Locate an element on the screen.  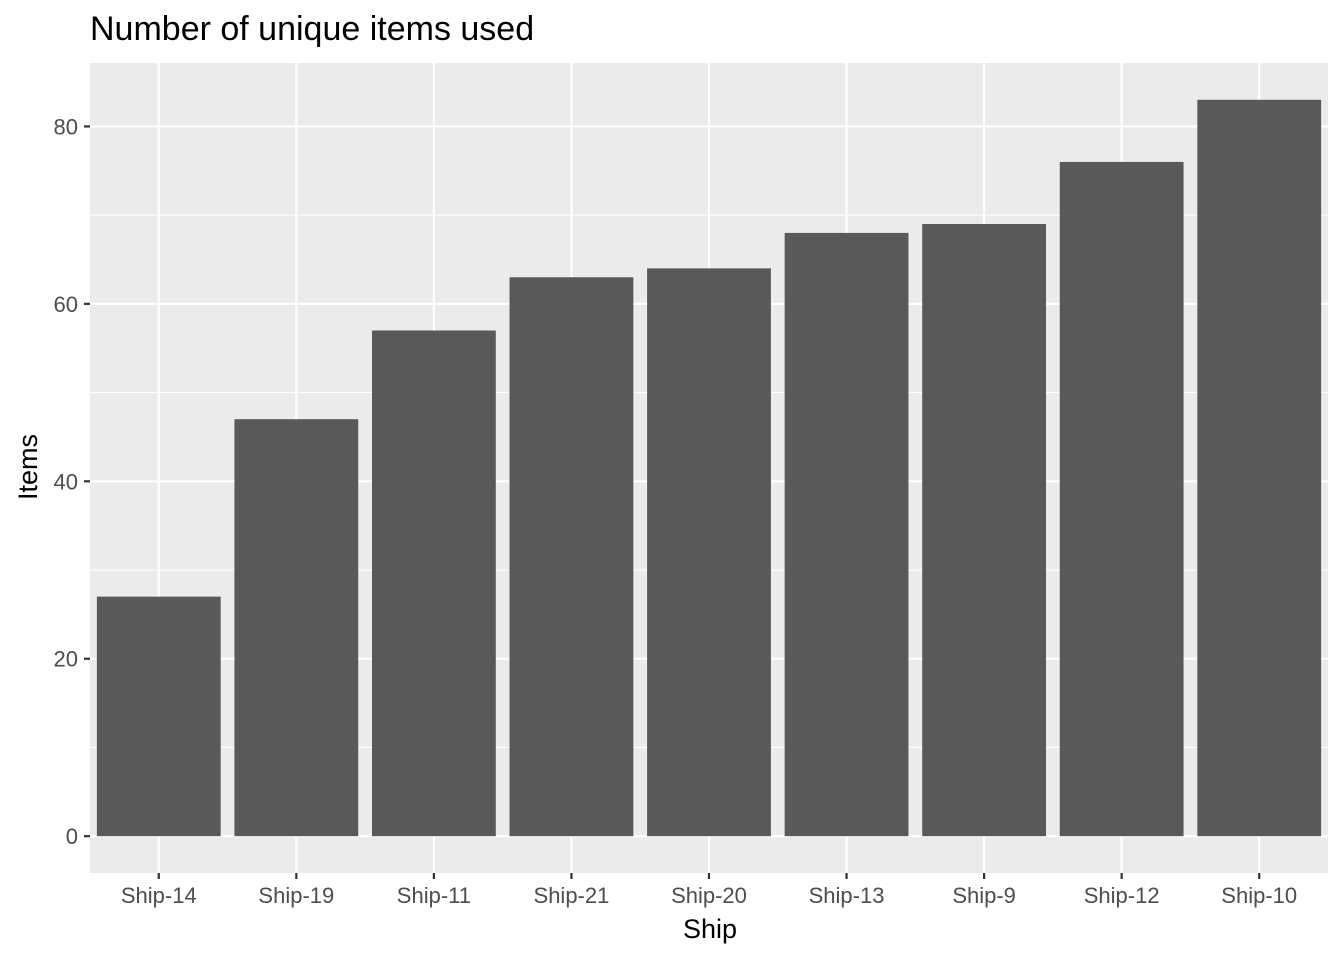
x-tick-label: Ship-11 is located at coordinates (434, 895).